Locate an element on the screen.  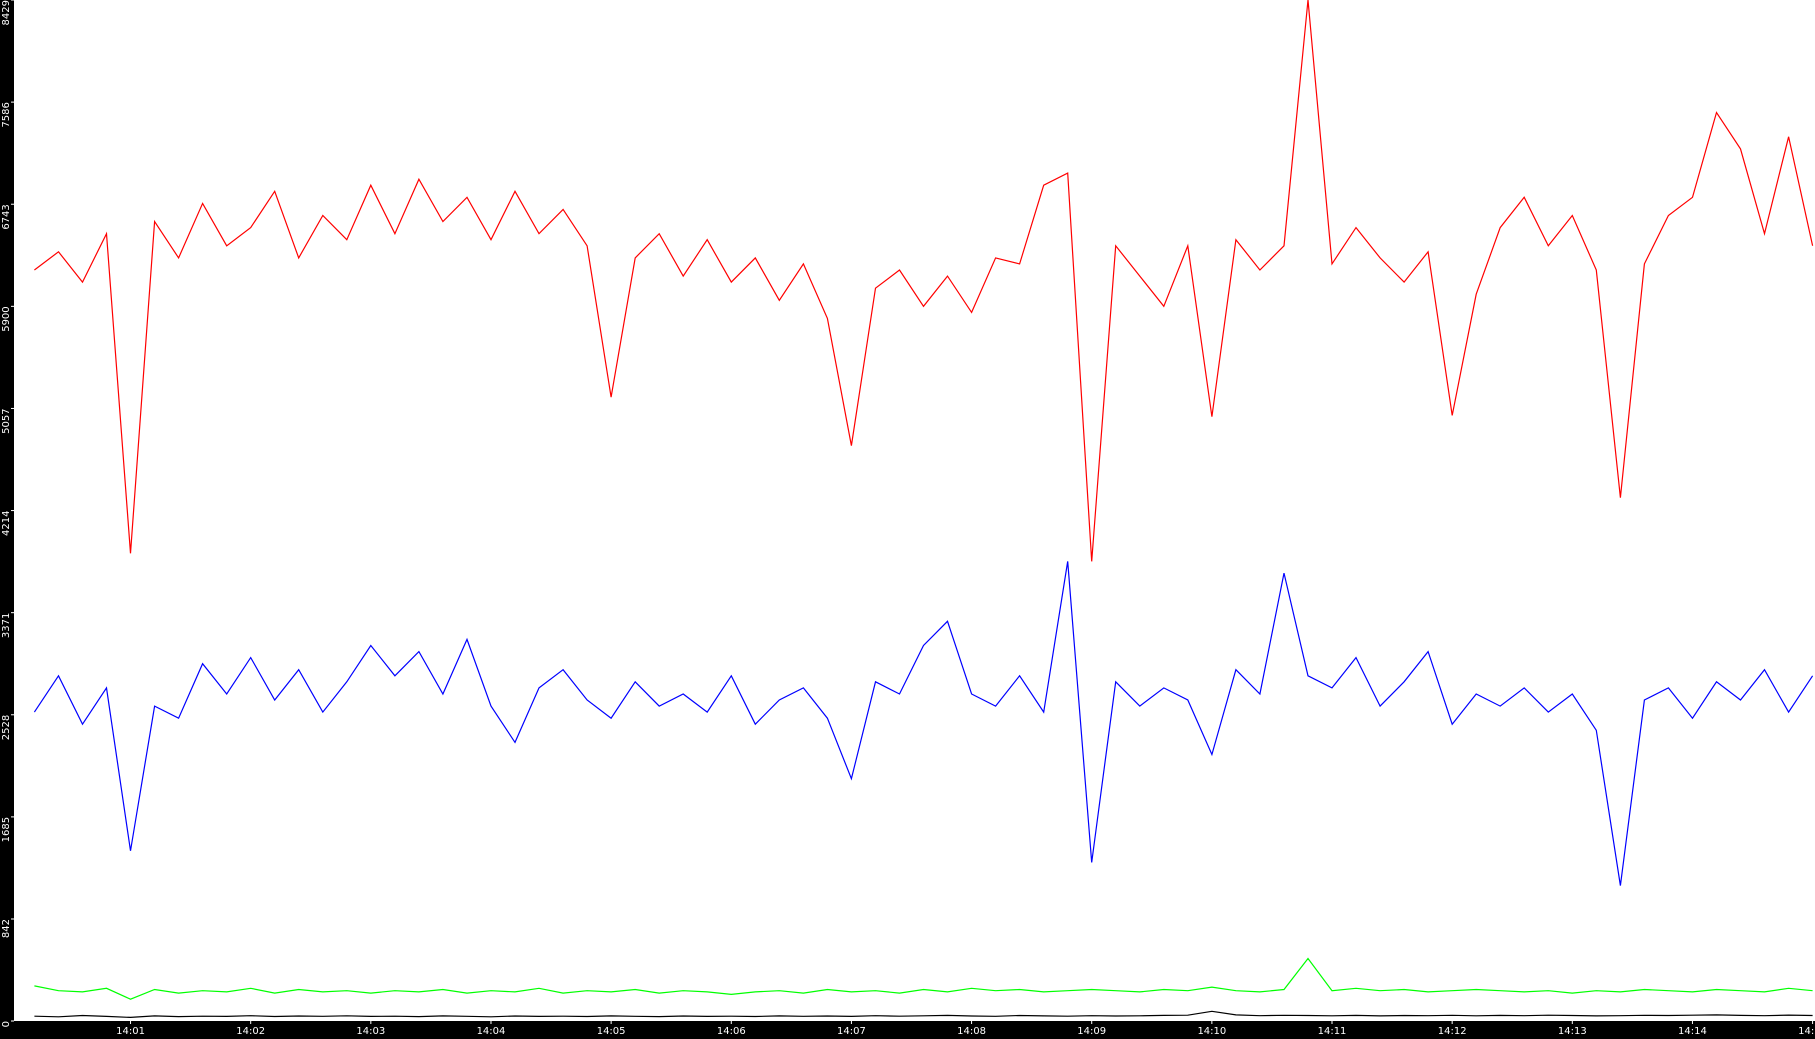
x-axis-strip is located at coordinates (907, 1030).